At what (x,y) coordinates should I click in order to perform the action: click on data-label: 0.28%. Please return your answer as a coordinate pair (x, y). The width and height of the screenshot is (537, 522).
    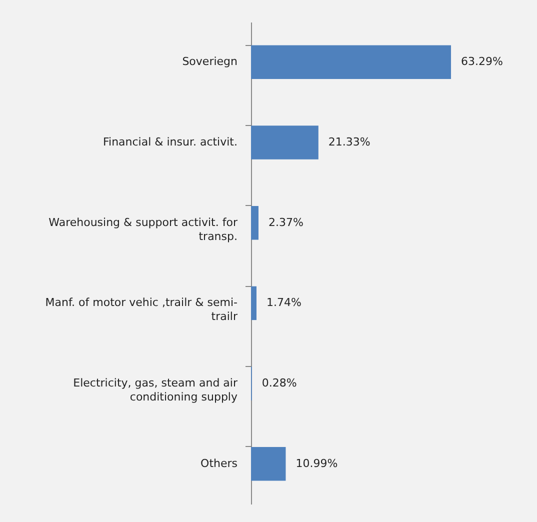
    Looking at the image, I should click on (279, 383).